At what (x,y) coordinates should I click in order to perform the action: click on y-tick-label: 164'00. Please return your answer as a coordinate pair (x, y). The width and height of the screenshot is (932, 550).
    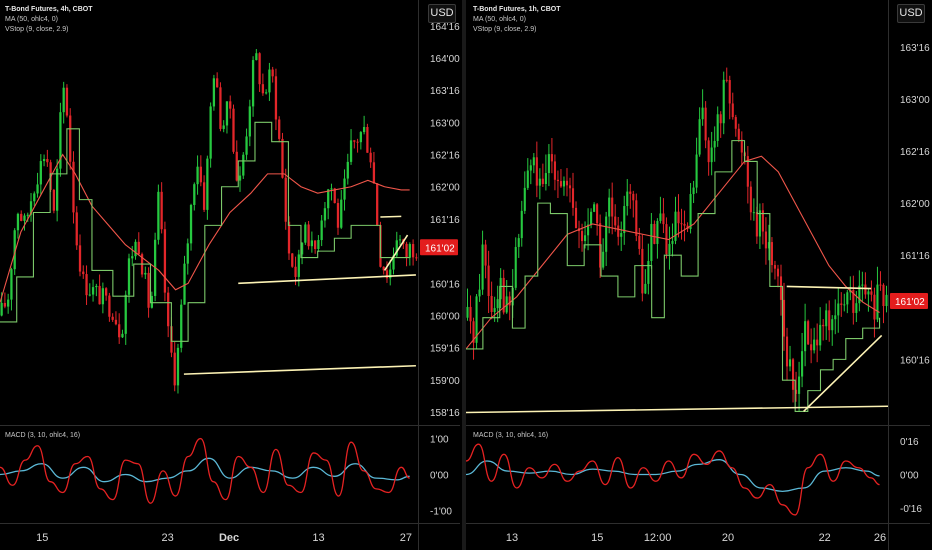
    Looking at the image, I should click on (445, 59).